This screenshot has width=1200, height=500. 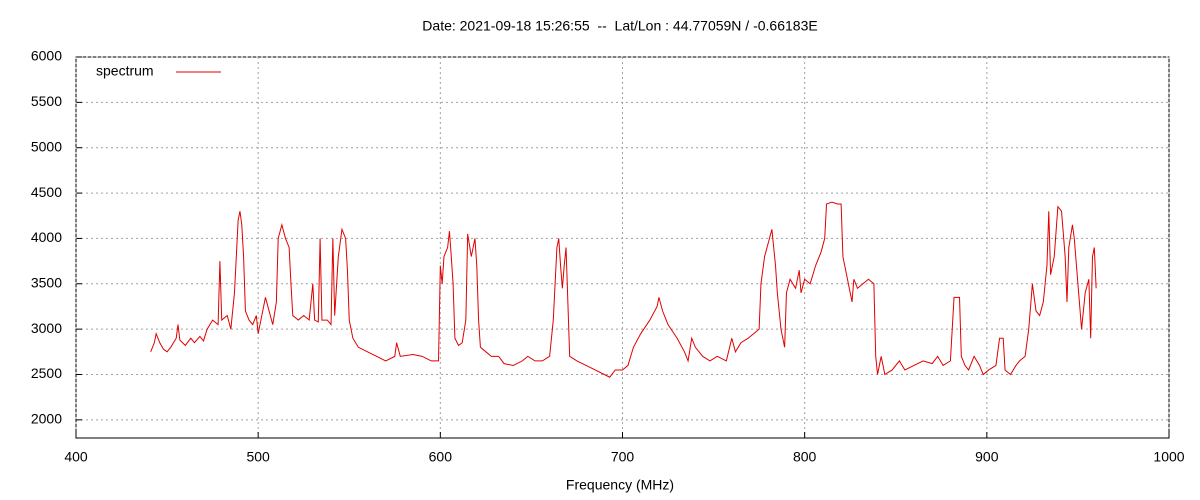 What do you see at coordinates (620, 485) in the screenshot?
I see `x-axis-label: Frequency (MHz)` at bounding box center [620, 485].